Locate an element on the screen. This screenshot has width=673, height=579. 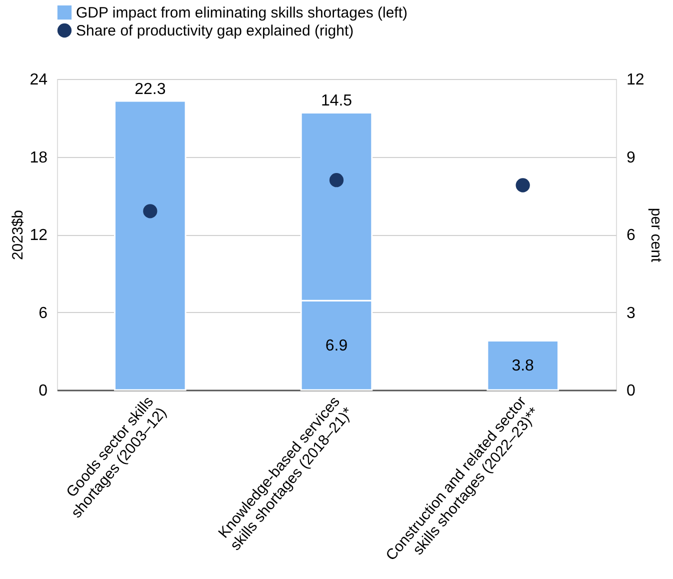
data-label: 3.8 is located at coordinates (523, 365).